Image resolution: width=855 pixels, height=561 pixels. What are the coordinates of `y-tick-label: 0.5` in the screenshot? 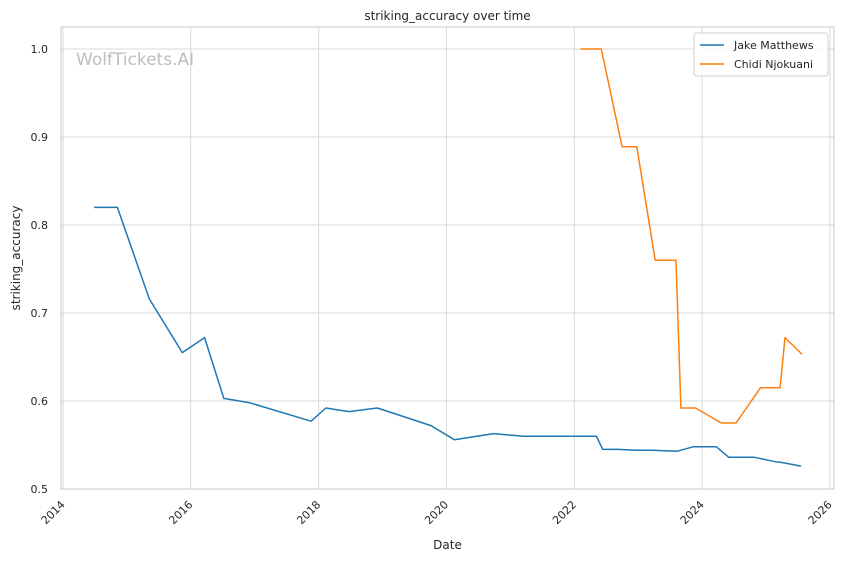 It's located at (40, 489).